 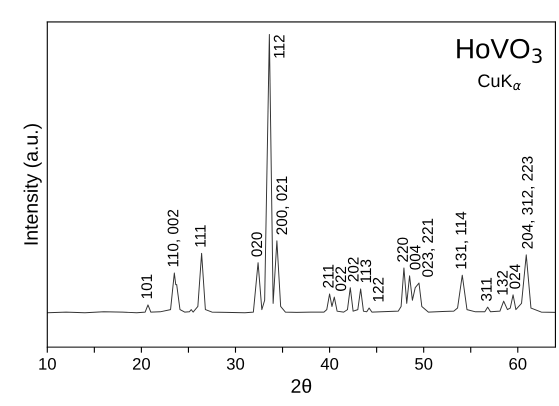 What do you see at coordinates (499, 82) in the screenshot?
I see `annotation: CuK$_{α}$` at bounding box center [499, 82].